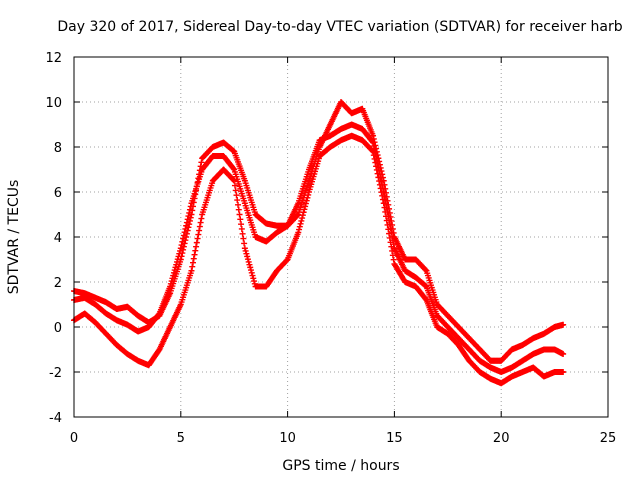 Image resolution: width=640 pixels, height=480 pixels. I want to click on y-tick-label: 4, so click(58, 238).